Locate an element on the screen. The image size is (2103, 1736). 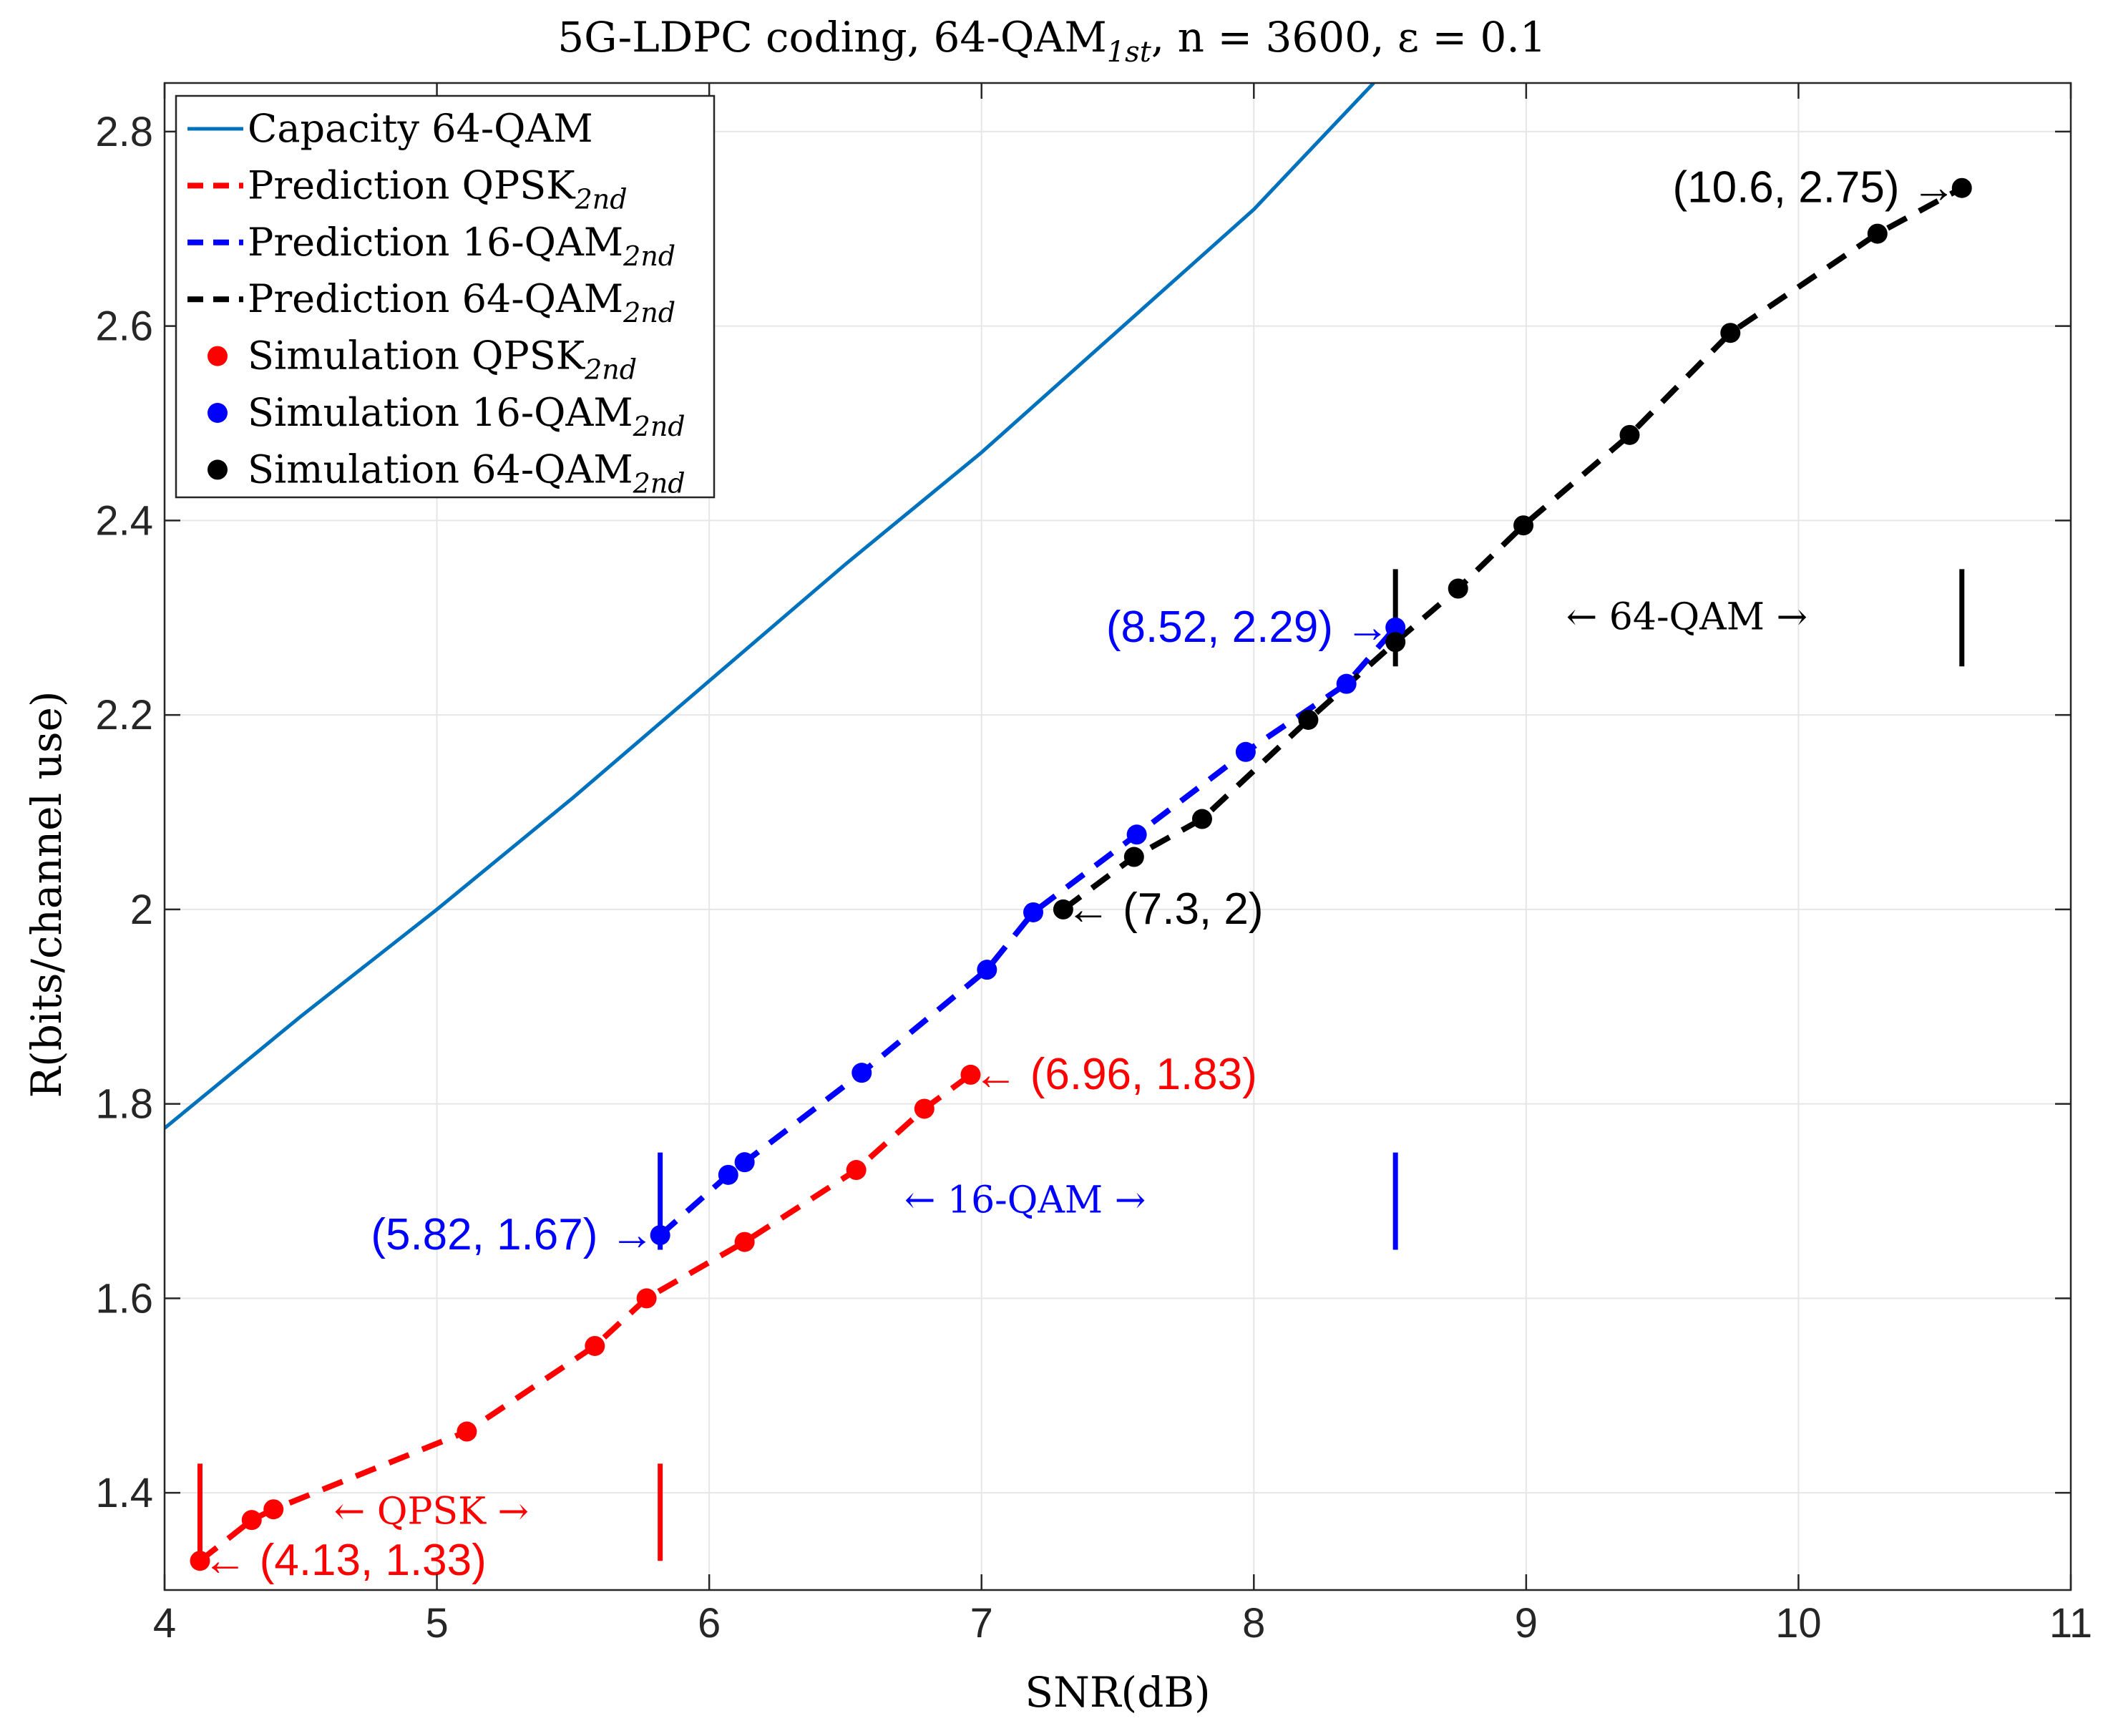
legend-label: Simulation 64-QAM2nd is located at coordinates (466, 473).